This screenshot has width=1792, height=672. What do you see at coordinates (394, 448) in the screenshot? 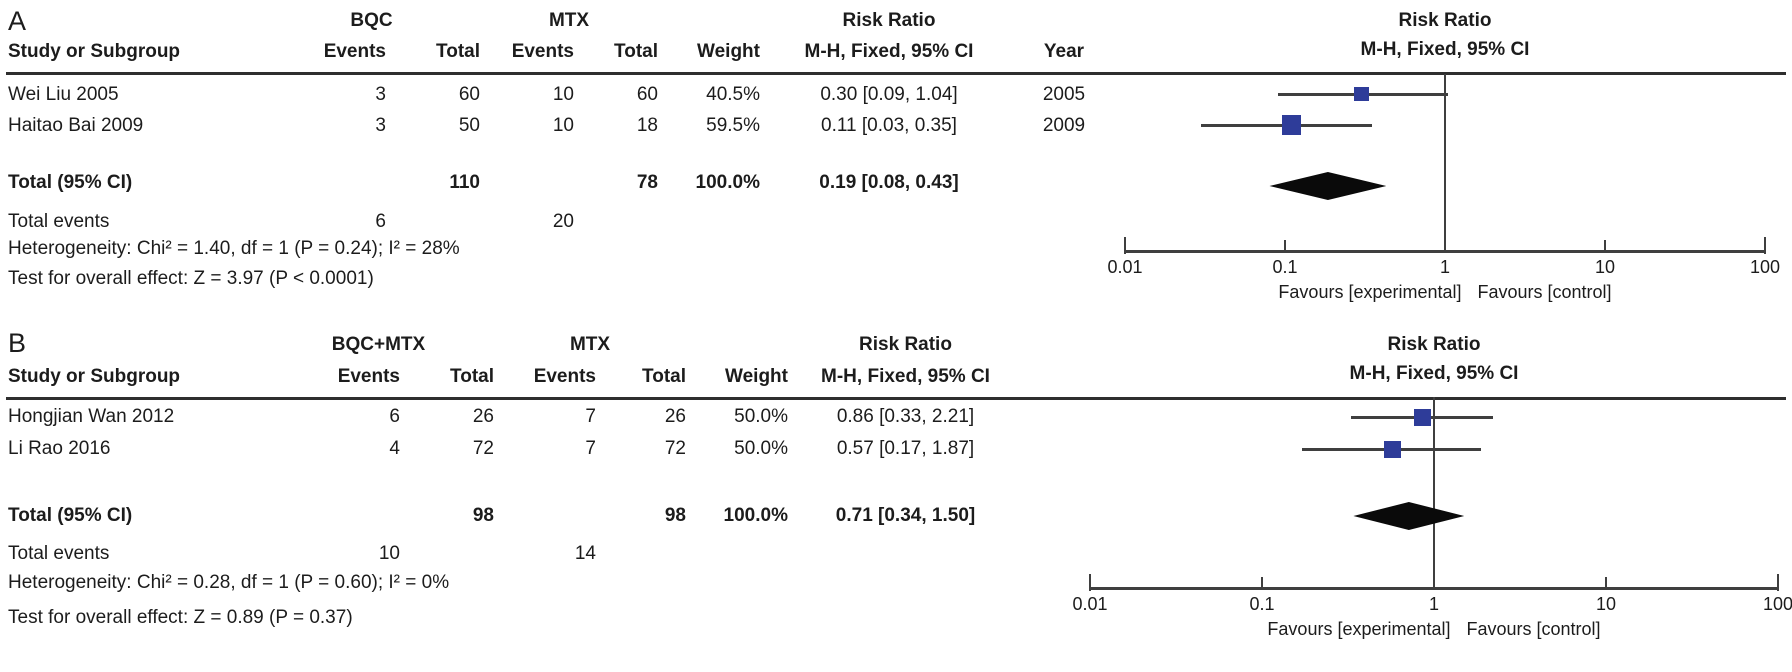
I see `events1-value: 4` at bounding box center [394, 448].